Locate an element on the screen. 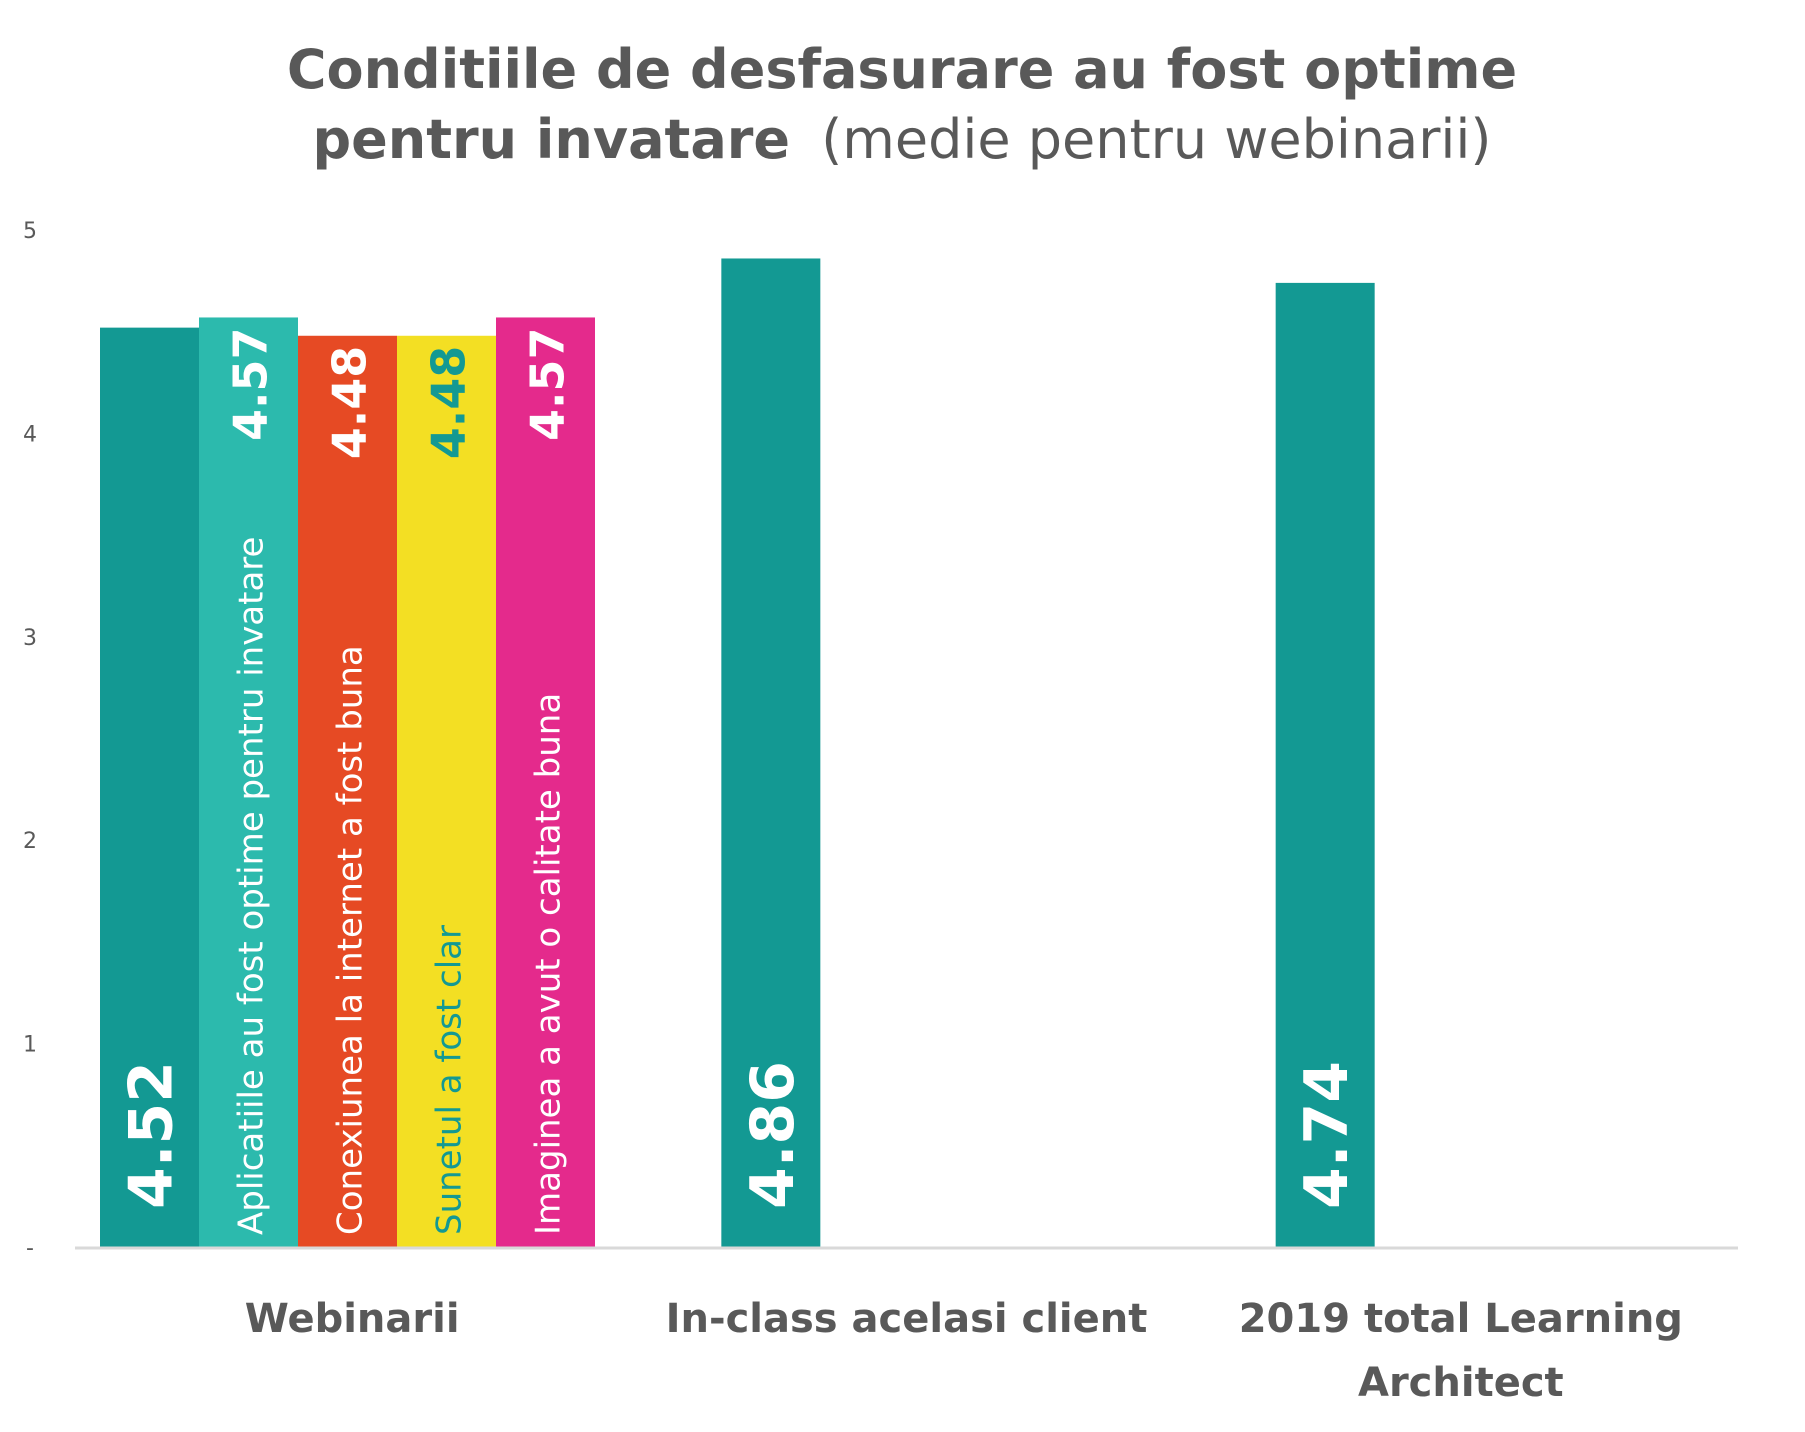  y-axis: - 1 2 3 4 5 is located at coordinates (30, 740).